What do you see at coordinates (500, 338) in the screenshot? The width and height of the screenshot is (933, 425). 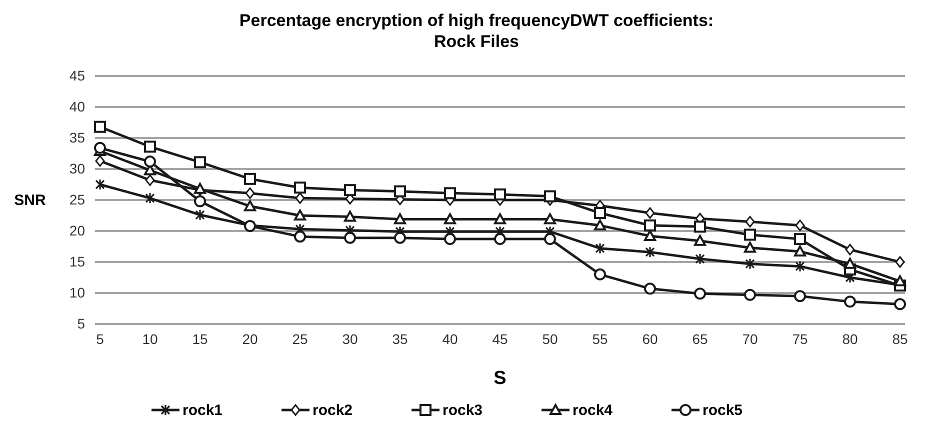 I see `x-tick-label: 45` at bounding box center [500, 338].